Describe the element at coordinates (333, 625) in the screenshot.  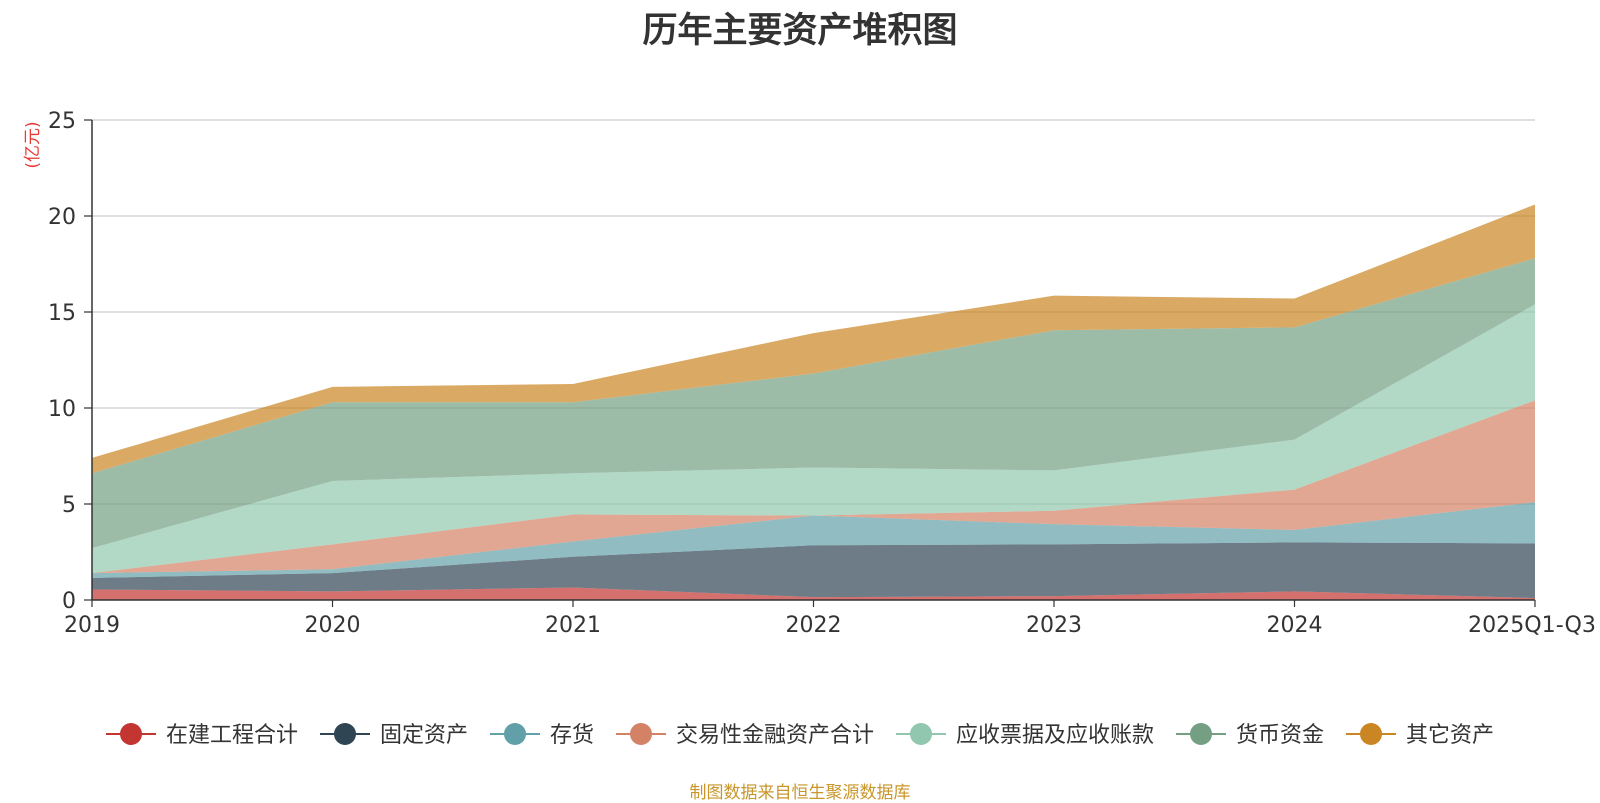
I see `x-tick-label-1: 2020` at that location.